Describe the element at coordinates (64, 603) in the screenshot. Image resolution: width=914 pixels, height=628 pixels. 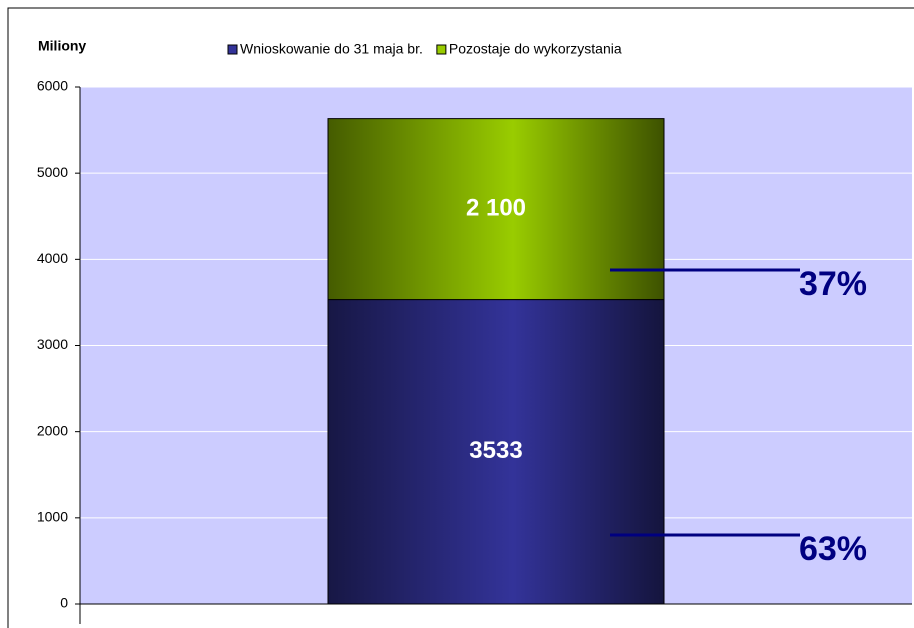
I see `y-tick-label: 0` at that location.